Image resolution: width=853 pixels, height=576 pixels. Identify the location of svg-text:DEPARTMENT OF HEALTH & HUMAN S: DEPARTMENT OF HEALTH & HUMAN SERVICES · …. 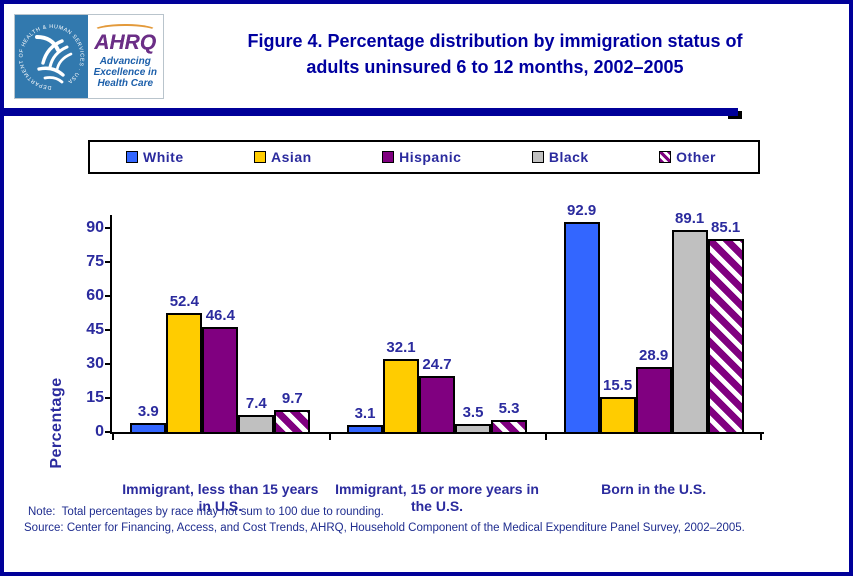
(51, 57).